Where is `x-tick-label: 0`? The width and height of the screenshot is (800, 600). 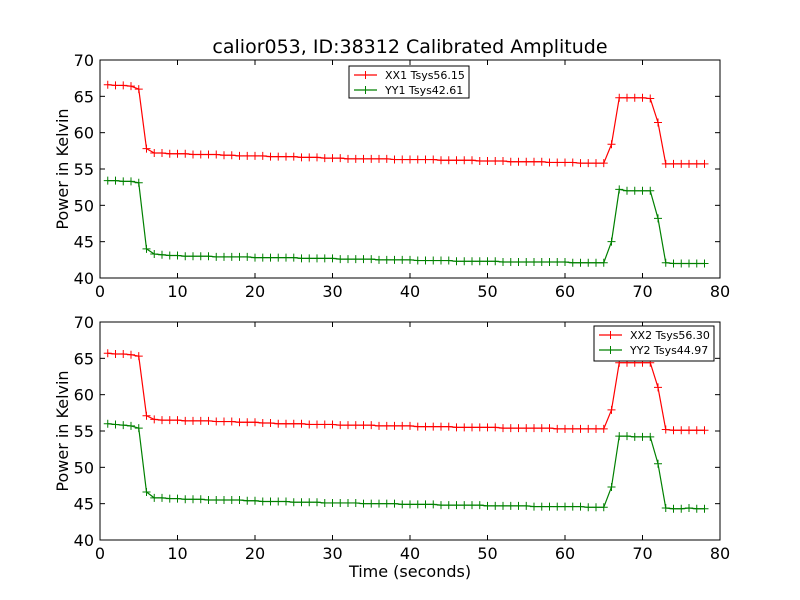 x-tick-label: 0 is located at coordinates (100, 553).